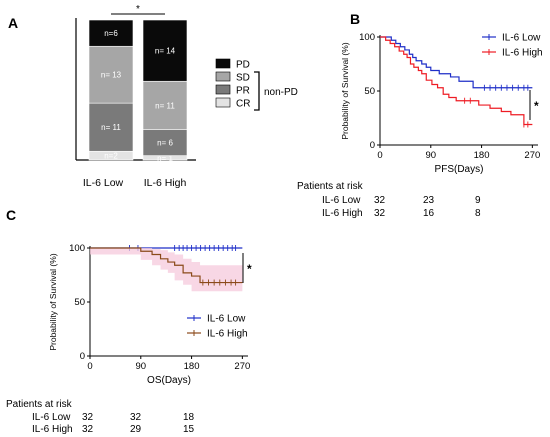 This screenshot has width=550, height=437. Describe the element at coordinates (430, 155) in the screenshot. I see `xtick-label-b-90: 90` at that location.